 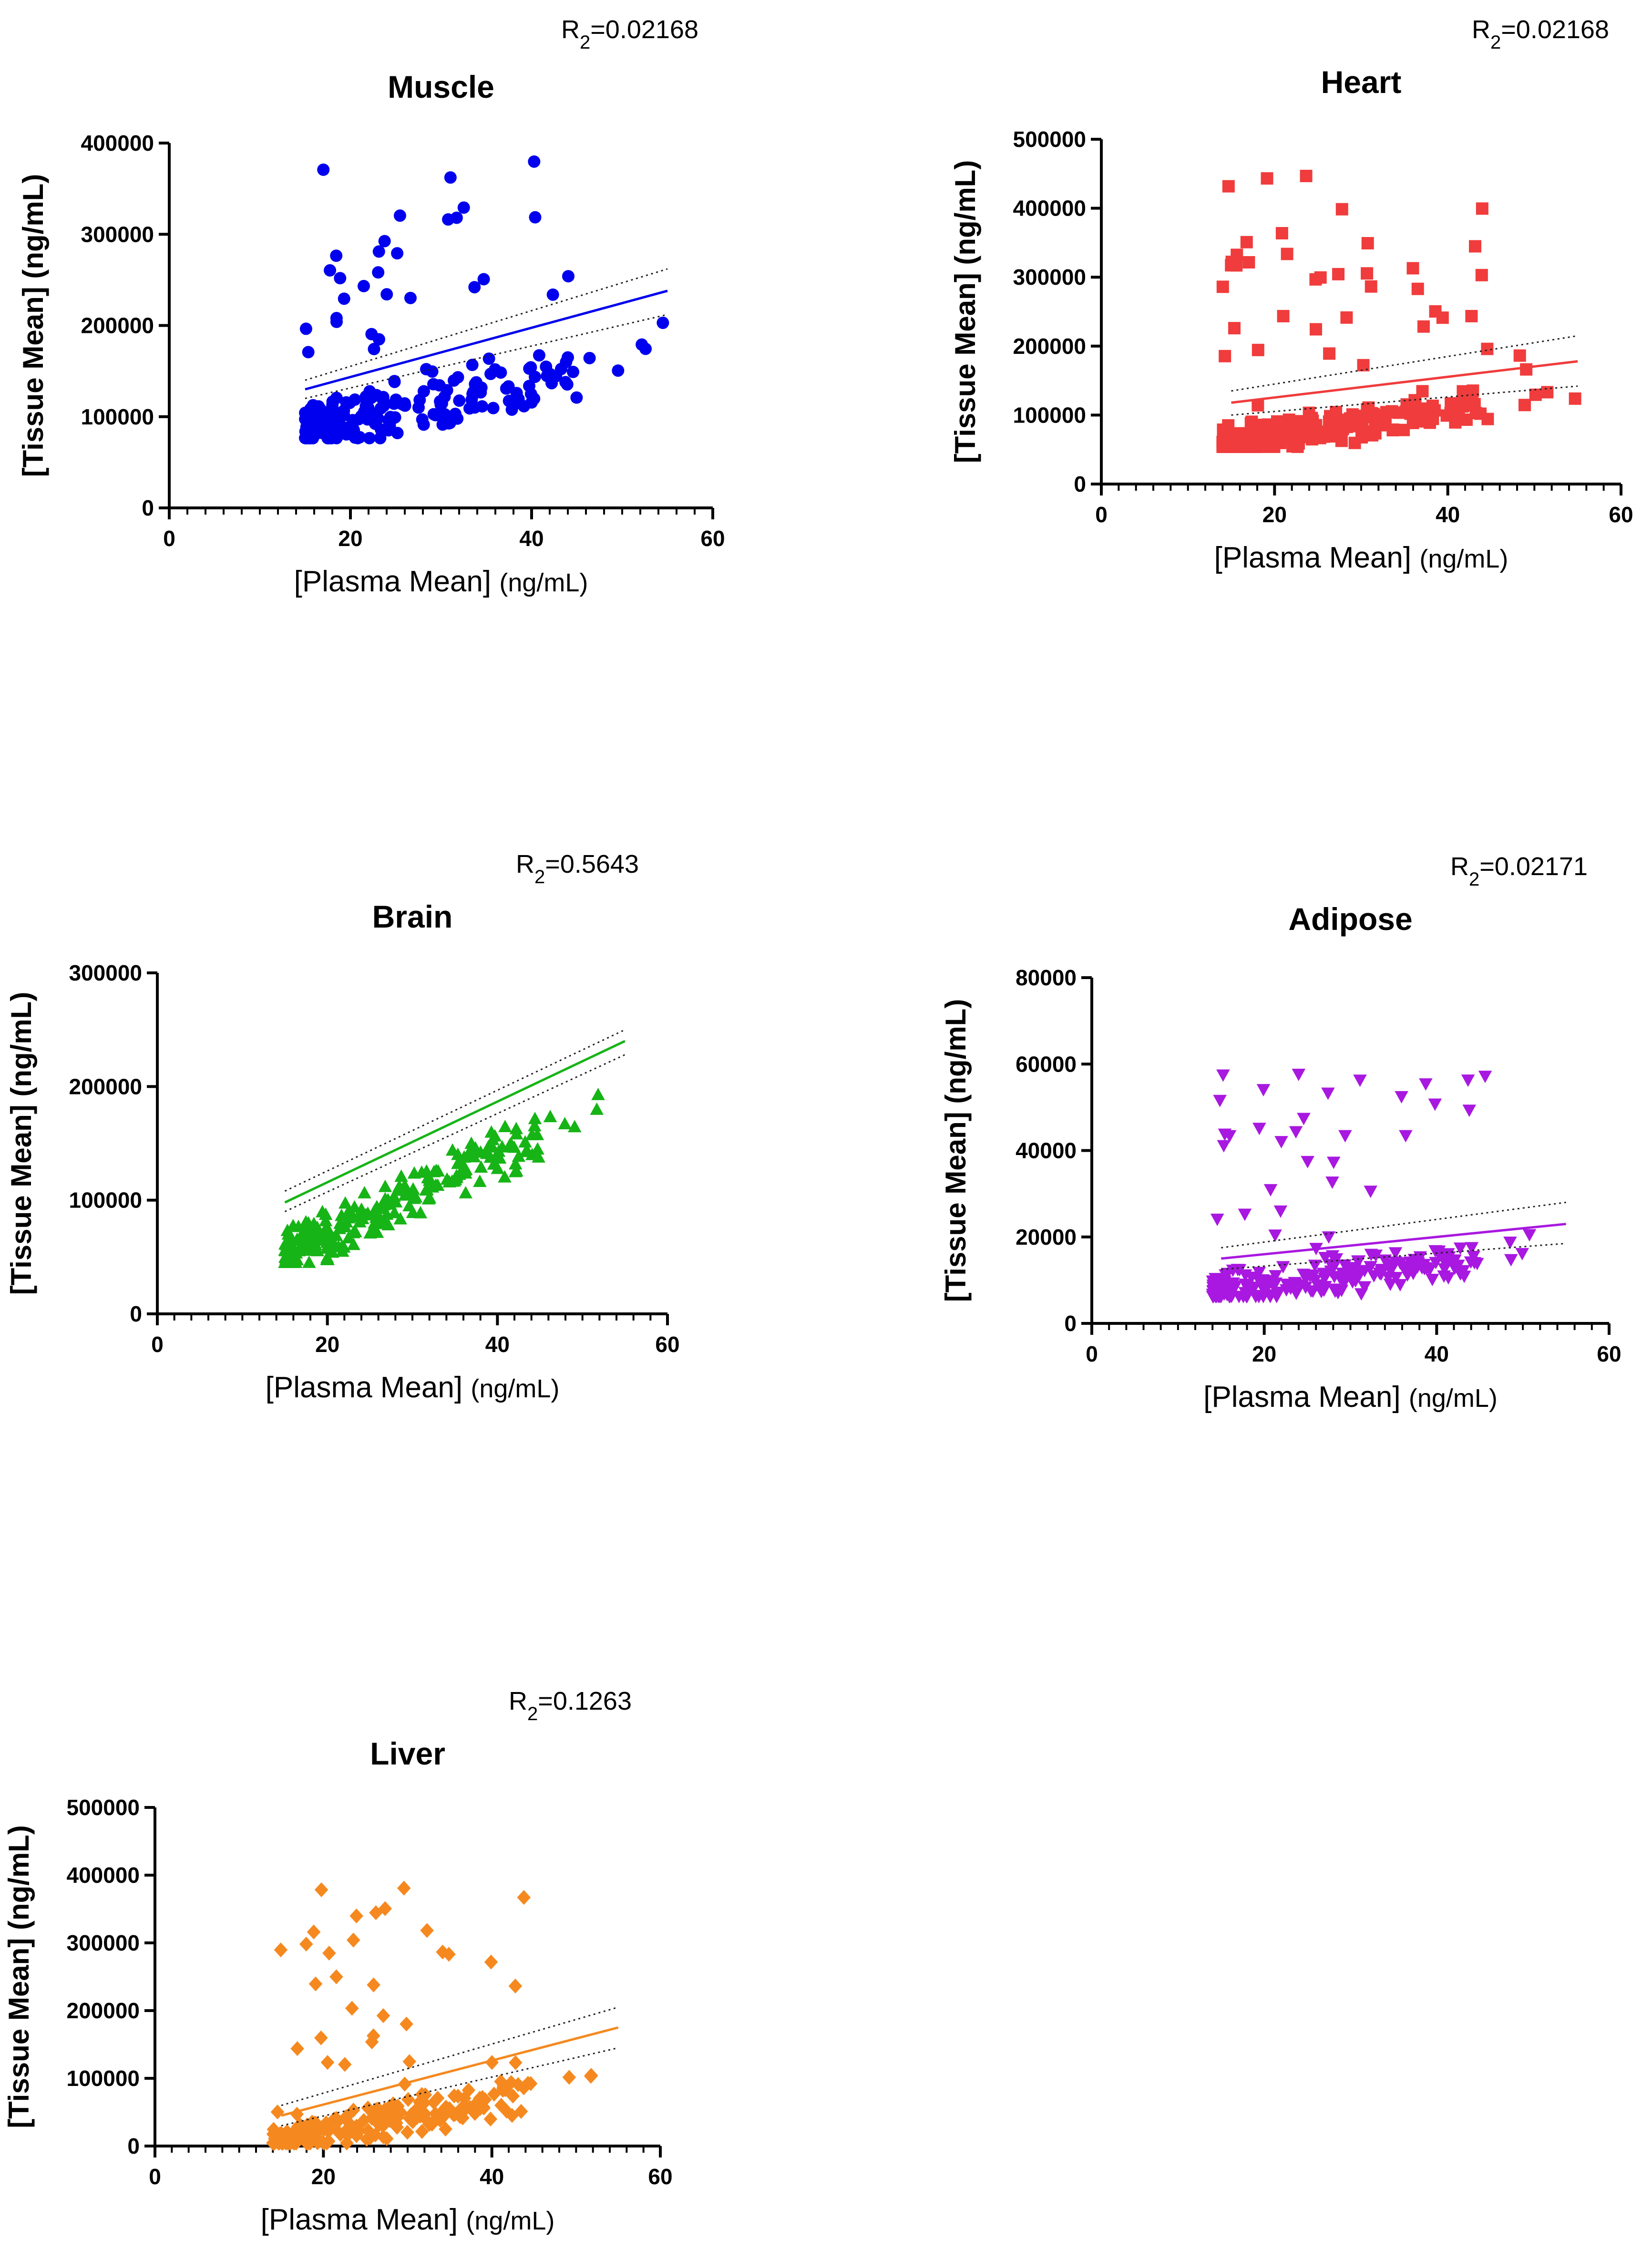 What do you see at coordinates (397, 581) in the screenshot?
I see `x-axis-label-main: [Plasma Mean]` at bounding box center [397, 581].